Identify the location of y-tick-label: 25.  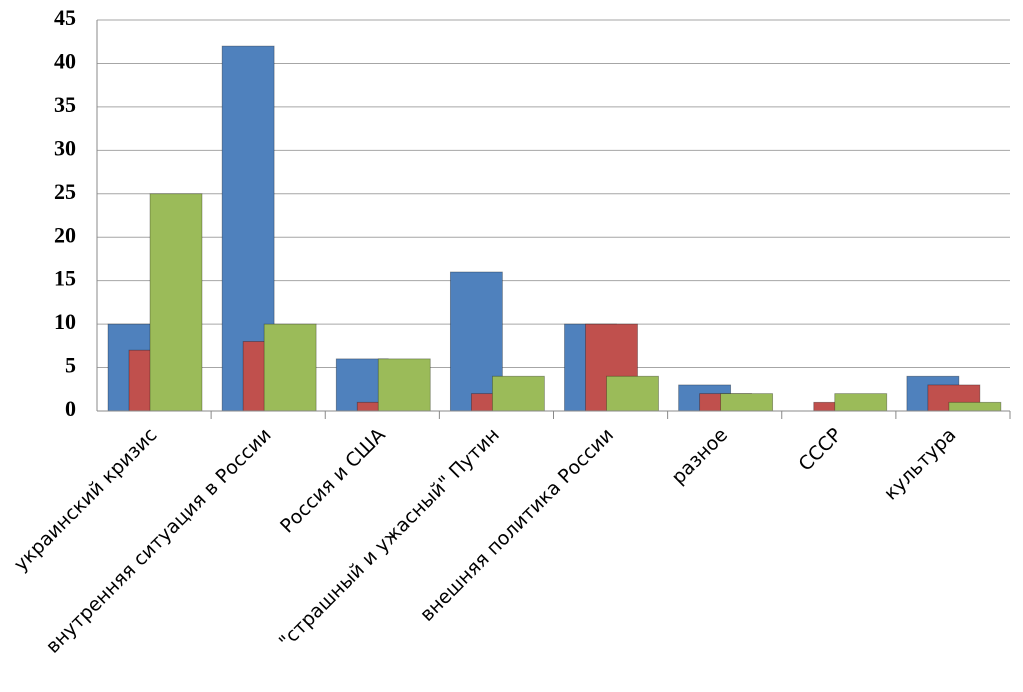
(65, 191).